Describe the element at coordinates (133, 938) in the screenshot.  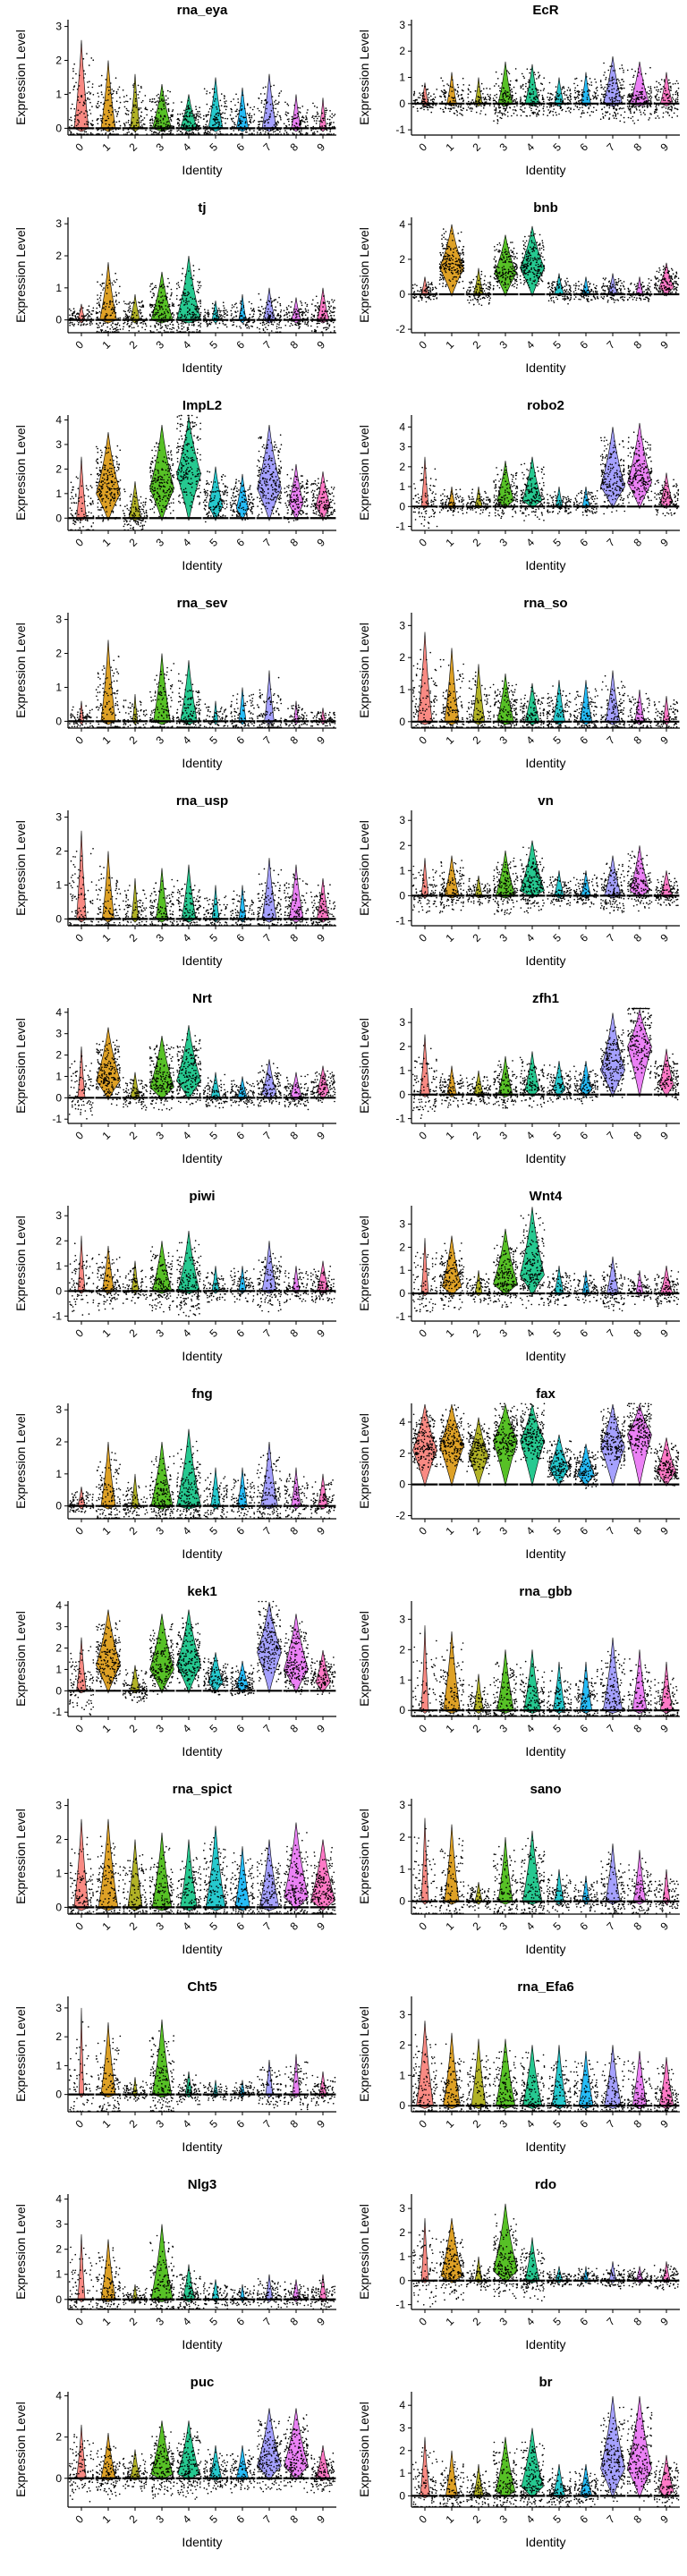
I see `x-tick-label: 2` at that location.